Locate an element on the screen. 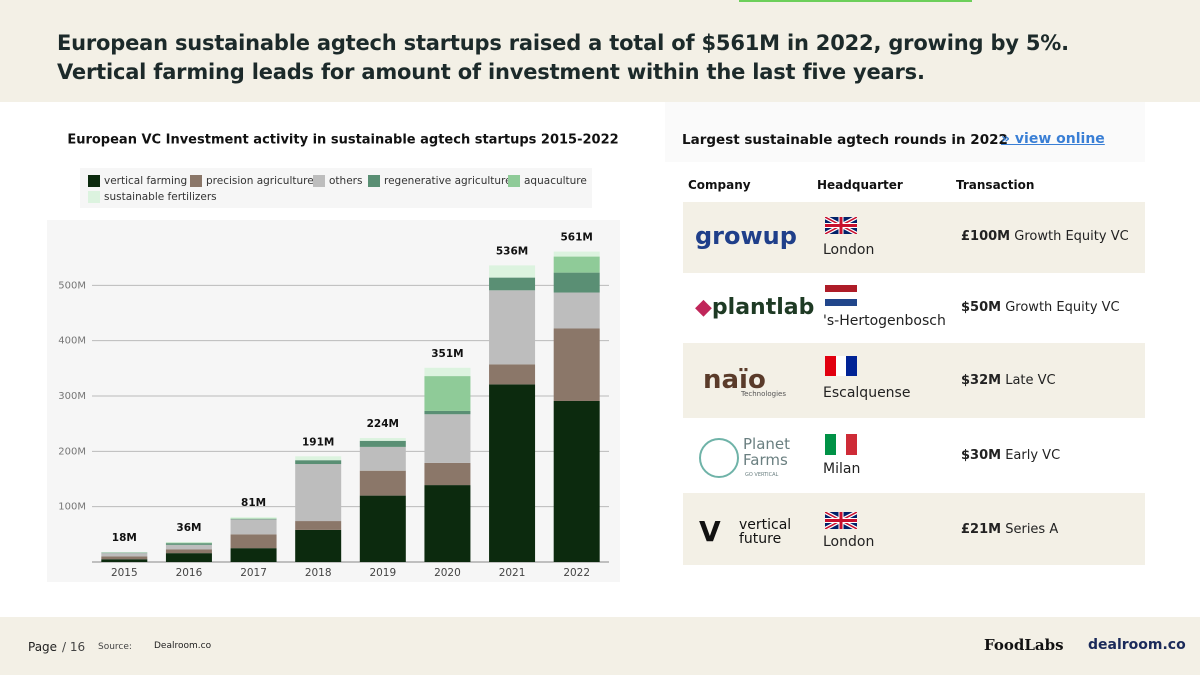 The height and width of the screenshot is (675, 1200). amount: £21M is located at coordinates (981, 529).